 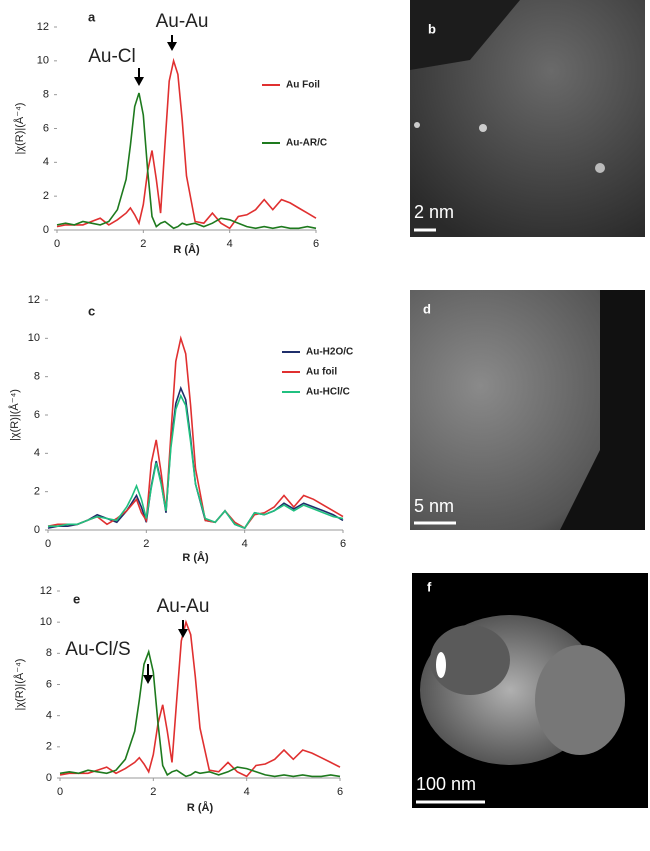 What do you see at coordinates (321, 372) in the screenshot?
I see `legend-label: Au foil` at bounding box center [321, 372].